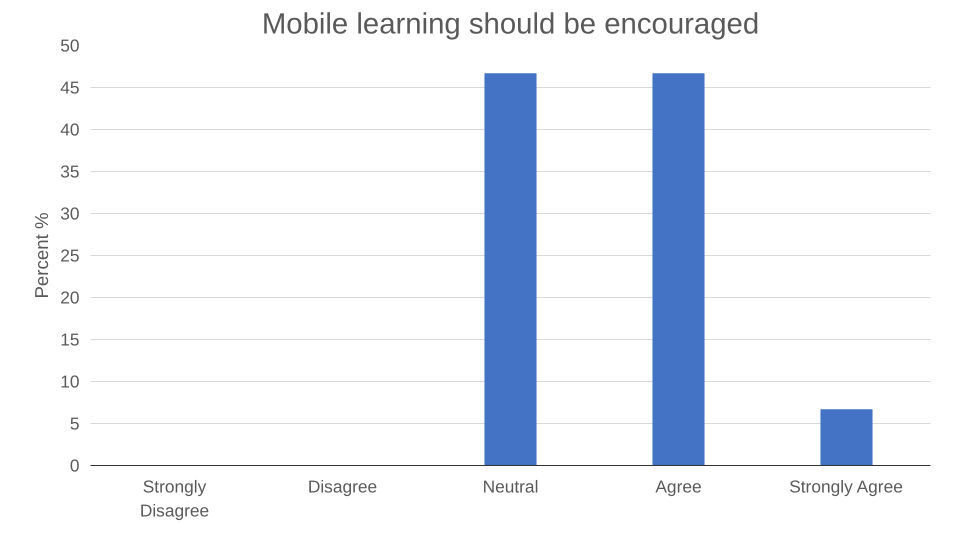  What do you see at coordinates (70, 172) in the screenshot?
I see `y-tick-label: 35` at bounding box center [70, 172].